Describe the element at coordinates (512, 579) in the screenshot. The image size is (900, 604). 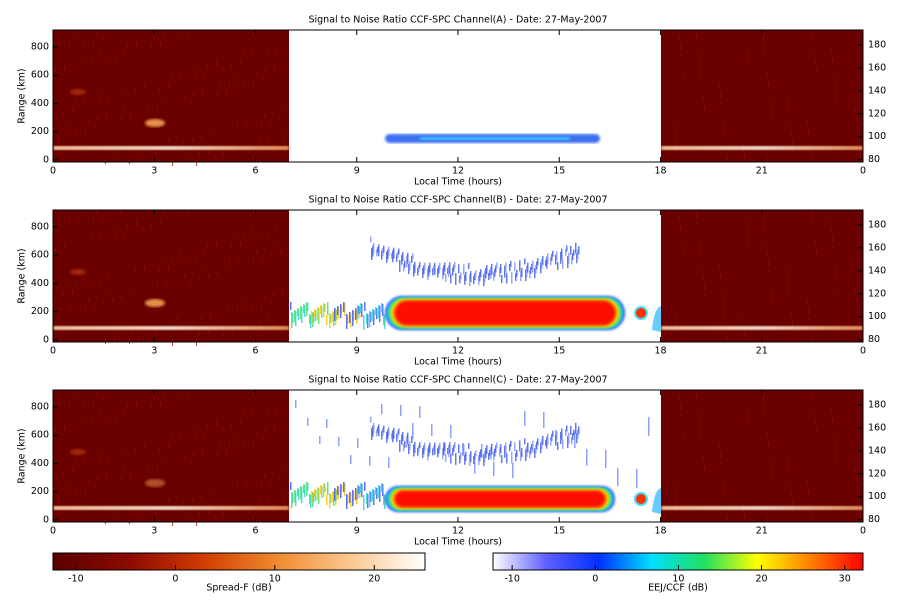
I see `colorbar-tick-label: -10` at that location.